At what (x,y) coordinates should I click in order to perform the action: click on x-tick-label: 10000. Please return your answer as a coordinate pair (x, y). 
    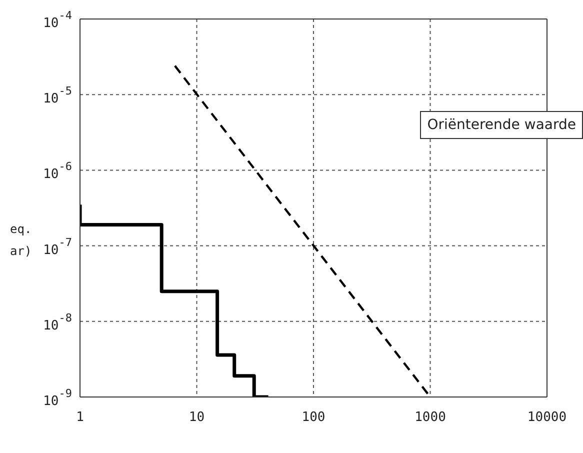
    Looking at the image, I should click on (547, 417).